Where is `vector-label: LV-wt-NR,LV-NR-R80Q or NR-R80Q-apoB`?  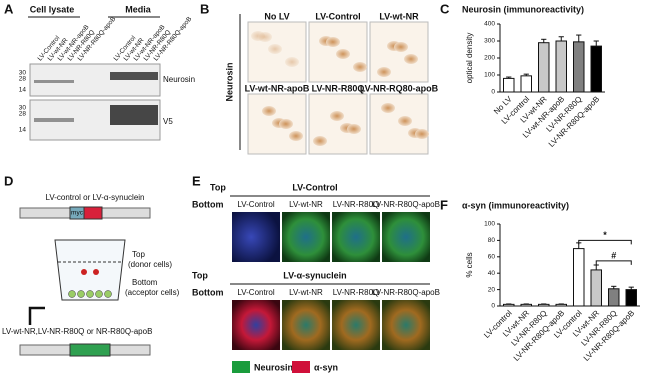
vector-label: LV-wt-NR,LV-NR-R80Q or NR-R80Q-apoB is located at coordinates (77, 331).